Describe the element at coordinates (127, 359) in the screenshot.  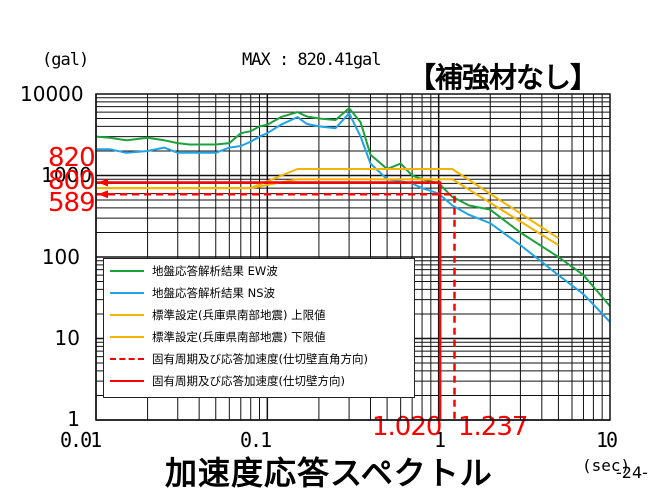
I see `legend-swatch-perpendicular` at that location.